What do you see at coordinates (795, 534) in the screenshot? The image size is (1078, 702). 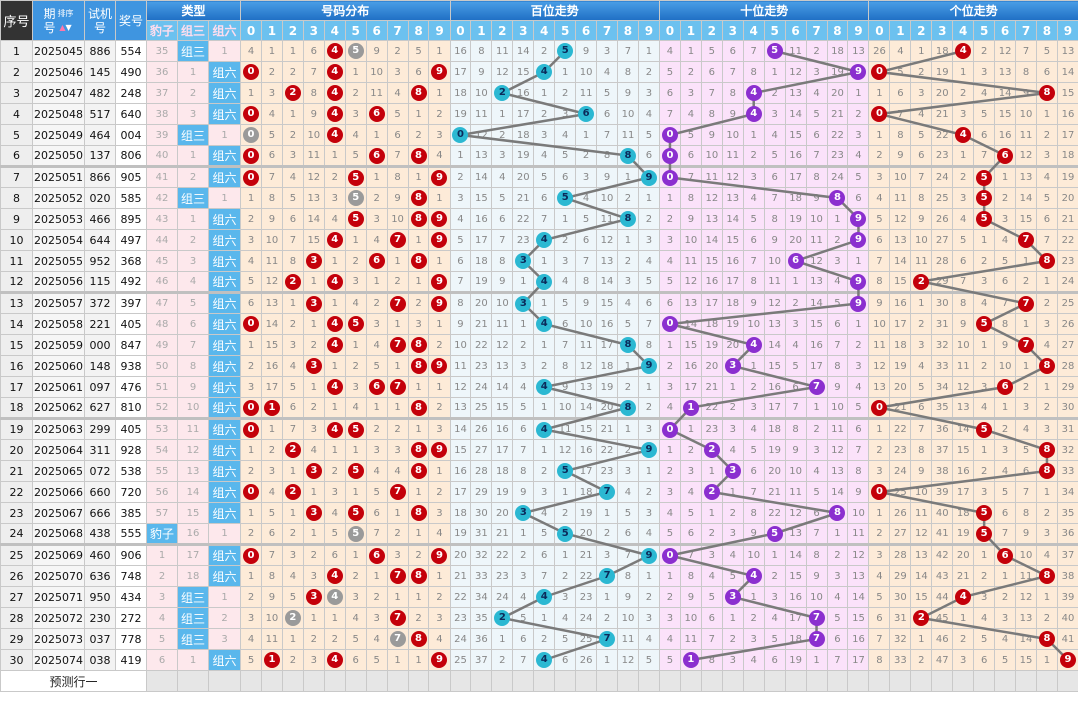 I see `omission-cell: 13` at bounding box center [795, 534].